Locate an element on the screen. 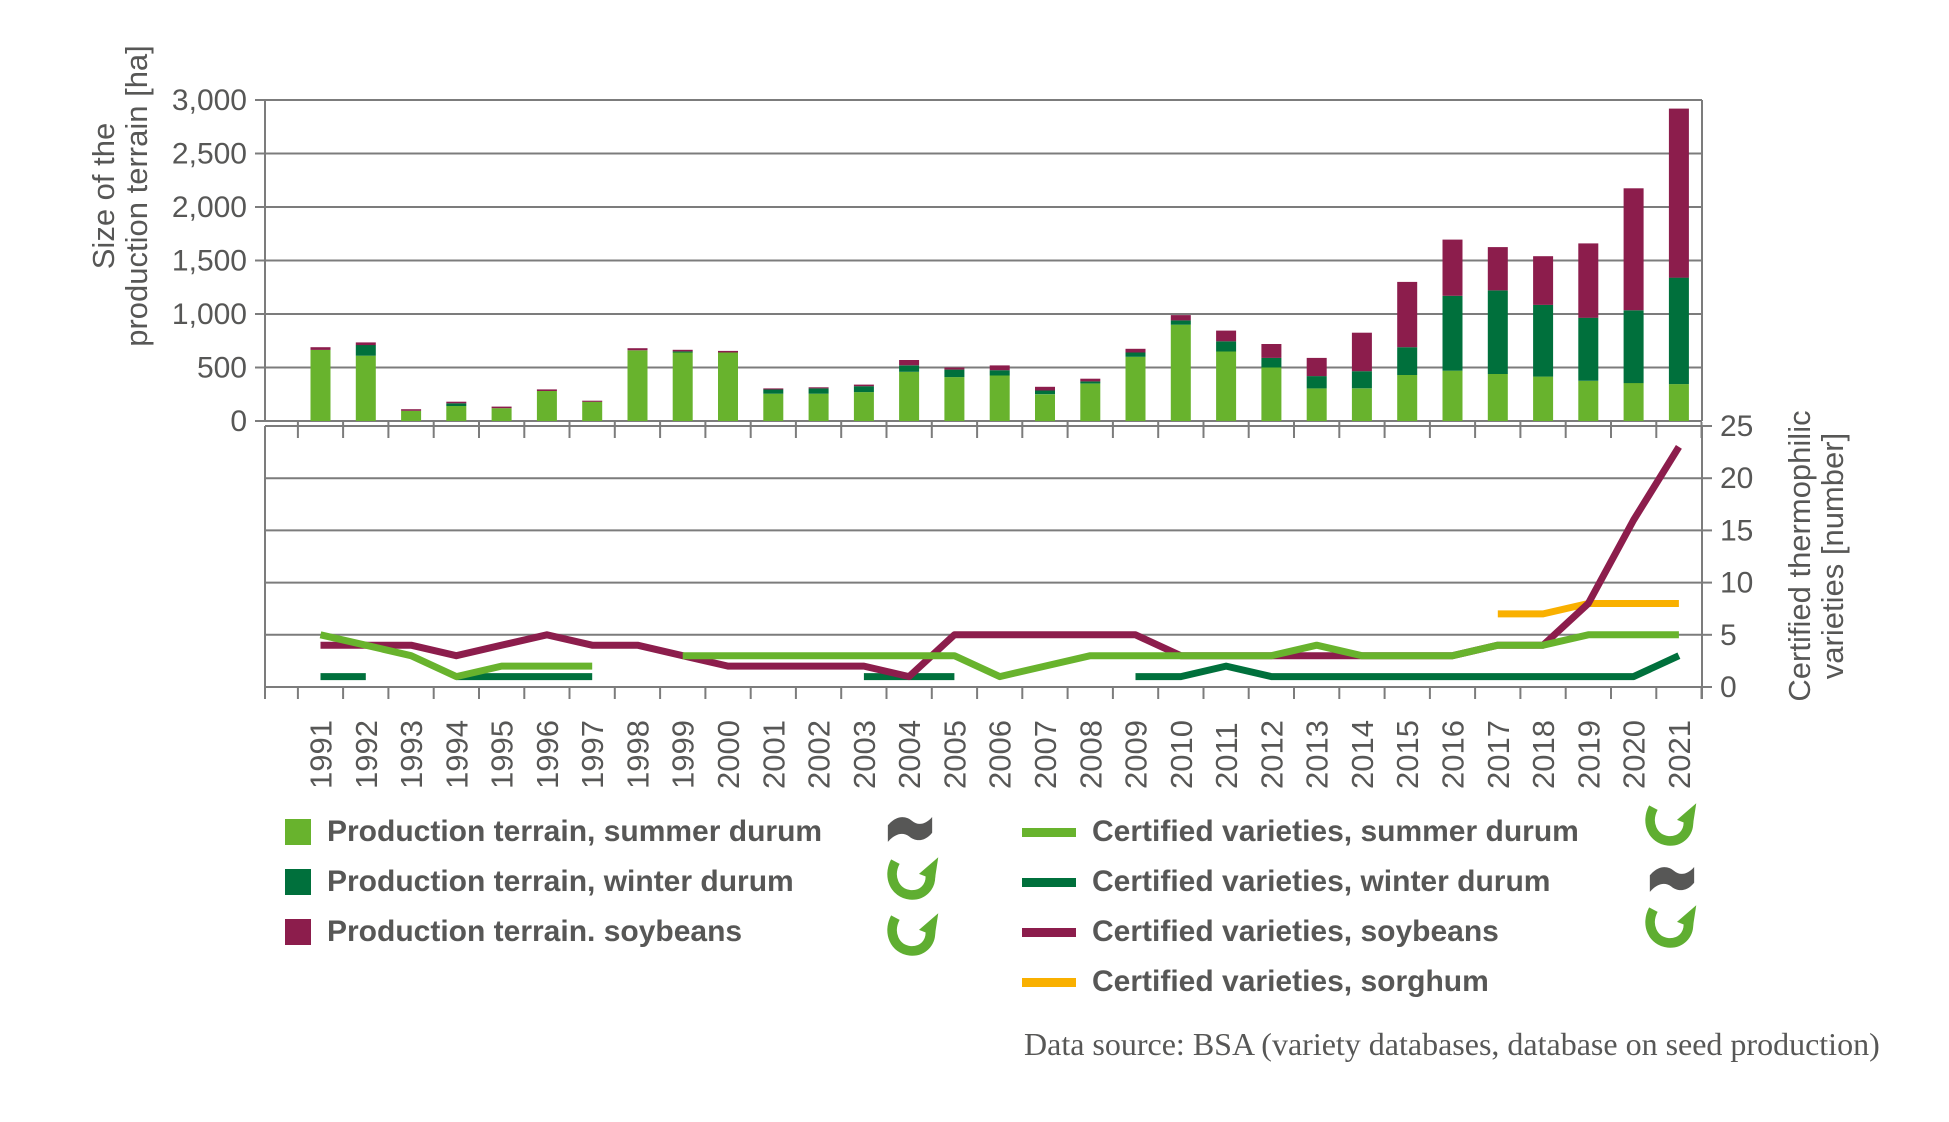  x-axis-label: 2011 is located at coordinates (1226, 755).